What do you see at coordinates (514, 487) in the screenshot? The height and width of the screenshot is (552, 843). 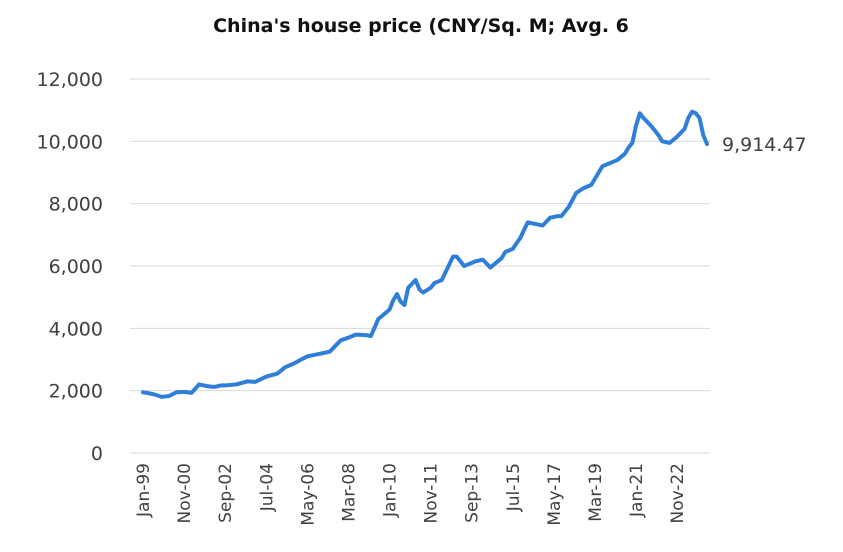 I see `x-tick-label: Jul-15` at bounding box center [514, 487].